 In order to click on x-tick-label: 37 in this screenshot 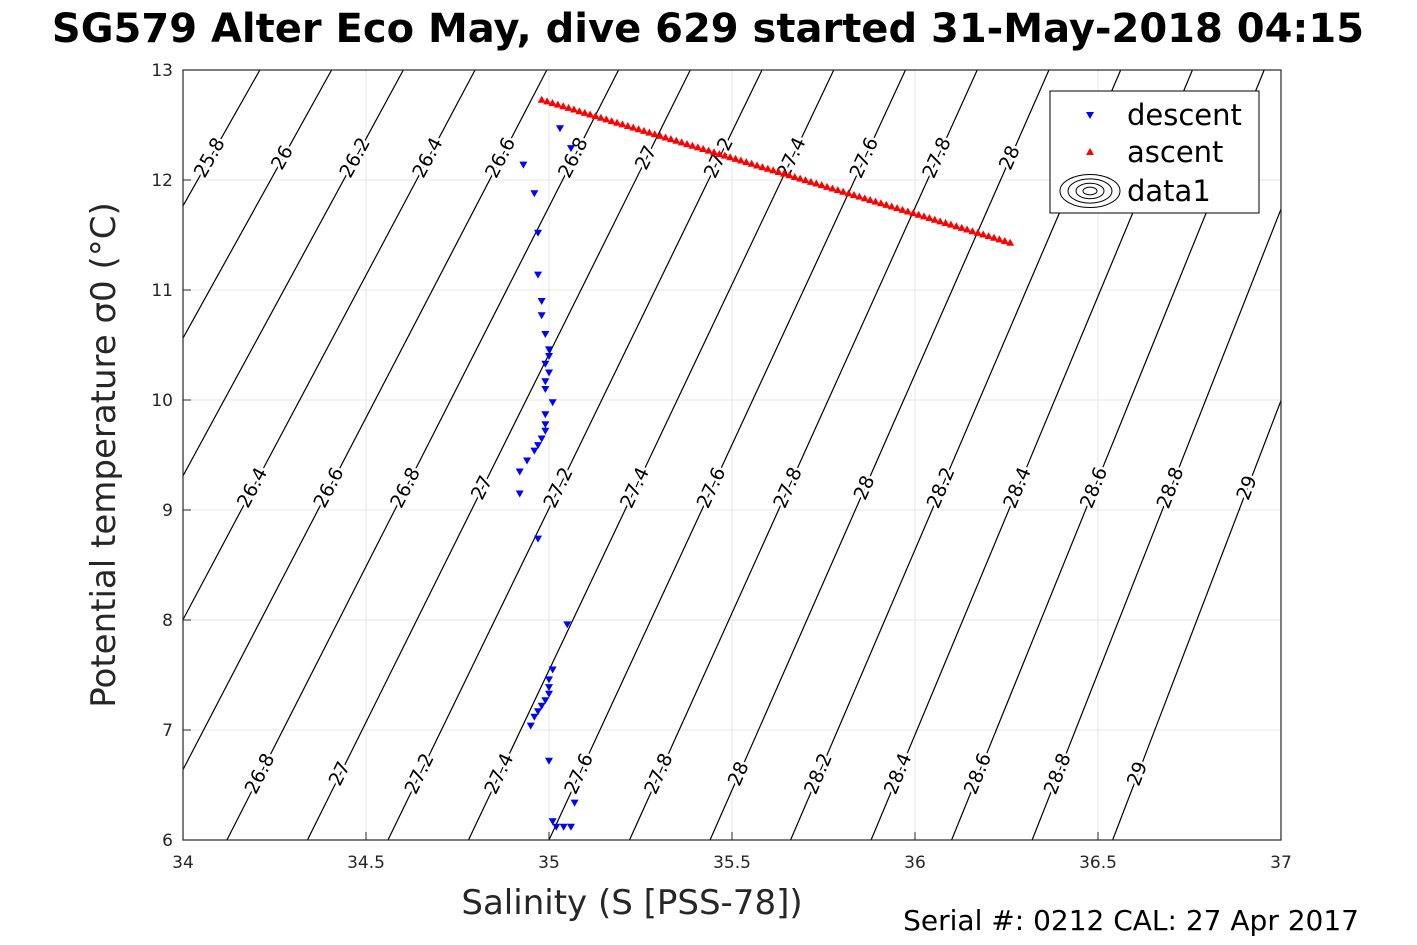, I will do `click(1281, 863)`.